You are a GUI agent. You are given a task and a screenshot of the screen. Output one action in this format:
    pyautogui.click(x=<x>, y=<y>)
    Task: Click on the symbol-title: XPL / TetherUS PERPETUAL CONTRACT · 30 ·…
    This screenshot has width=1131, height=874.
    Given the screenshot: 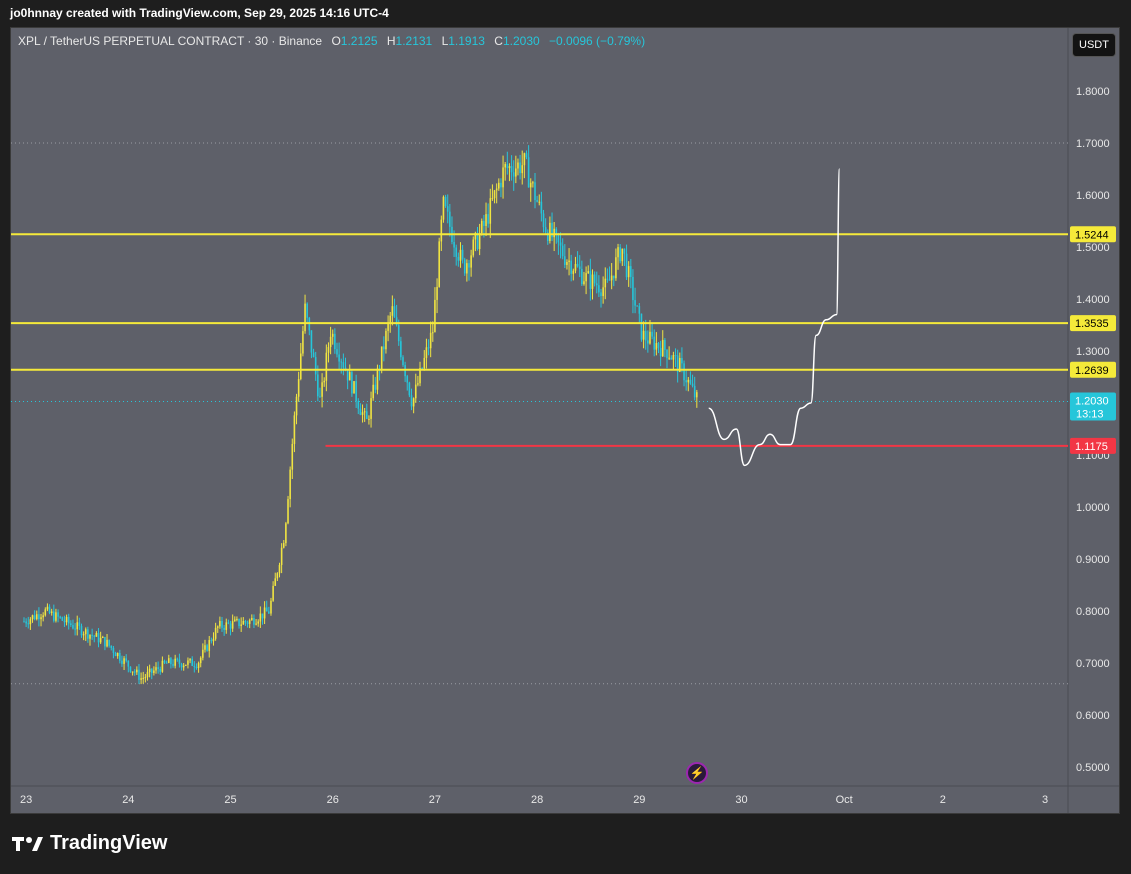 What is the action you would take?
    pyautogui.click(x=170, y=41)
    